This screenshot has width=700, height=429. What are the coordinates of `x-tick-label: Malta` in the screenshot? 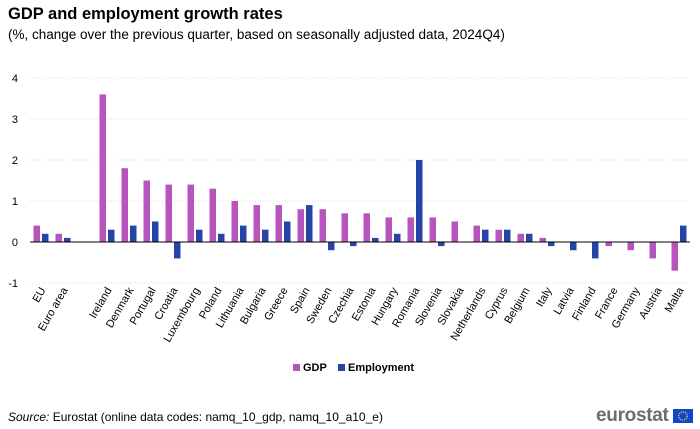 It's located at (675, 300).